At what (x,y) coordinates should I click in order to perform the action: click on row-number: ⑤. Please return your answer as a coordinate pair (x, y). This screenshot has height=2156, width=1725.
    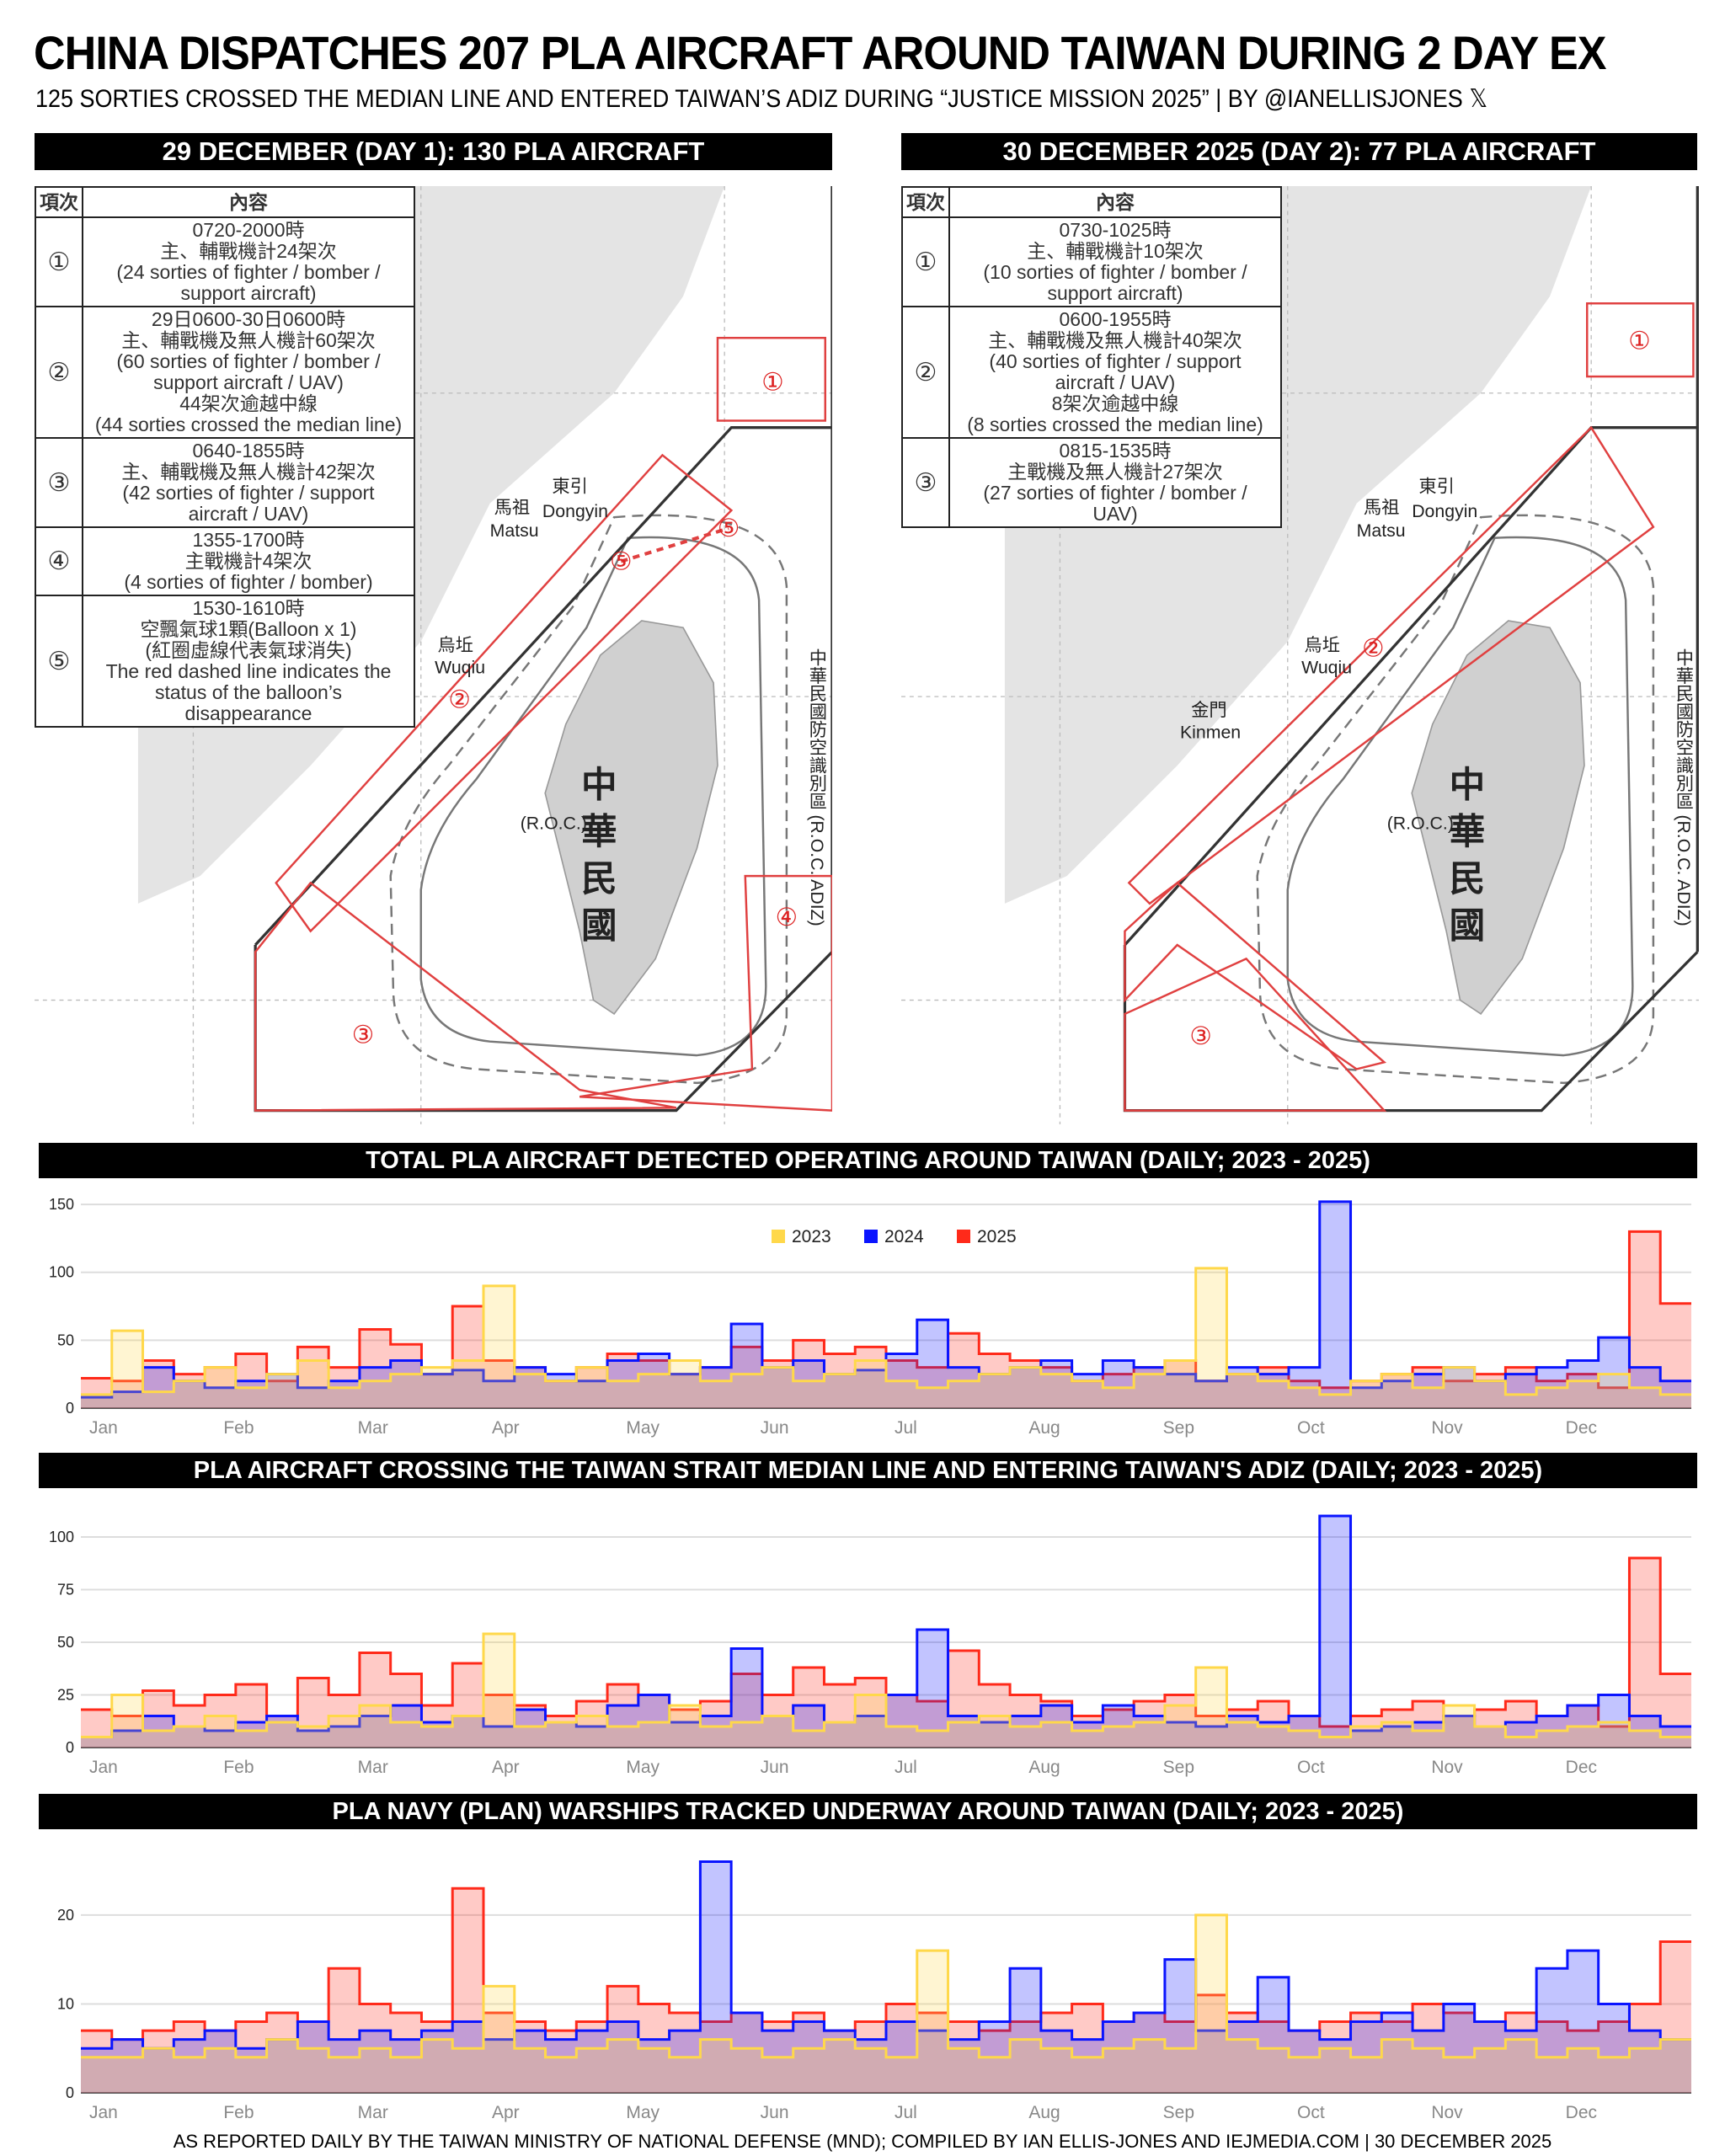
    Looking at the image, I should click on (59, 661).